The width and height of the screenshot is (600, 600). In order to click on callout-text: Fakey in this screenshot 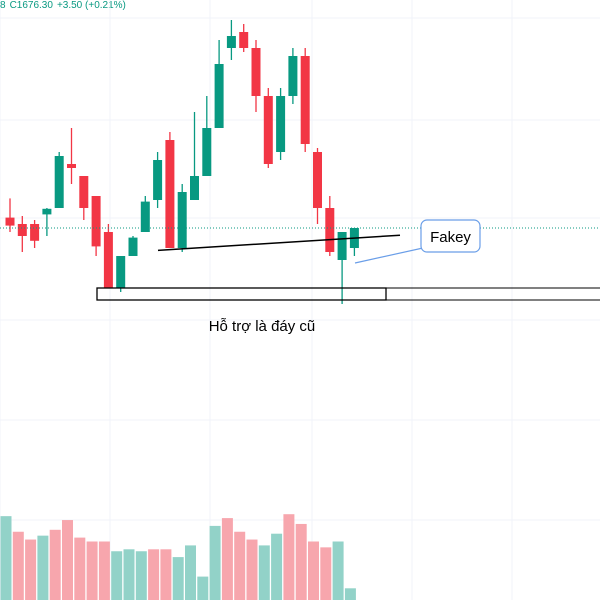, I will do `click(450, 237)`.